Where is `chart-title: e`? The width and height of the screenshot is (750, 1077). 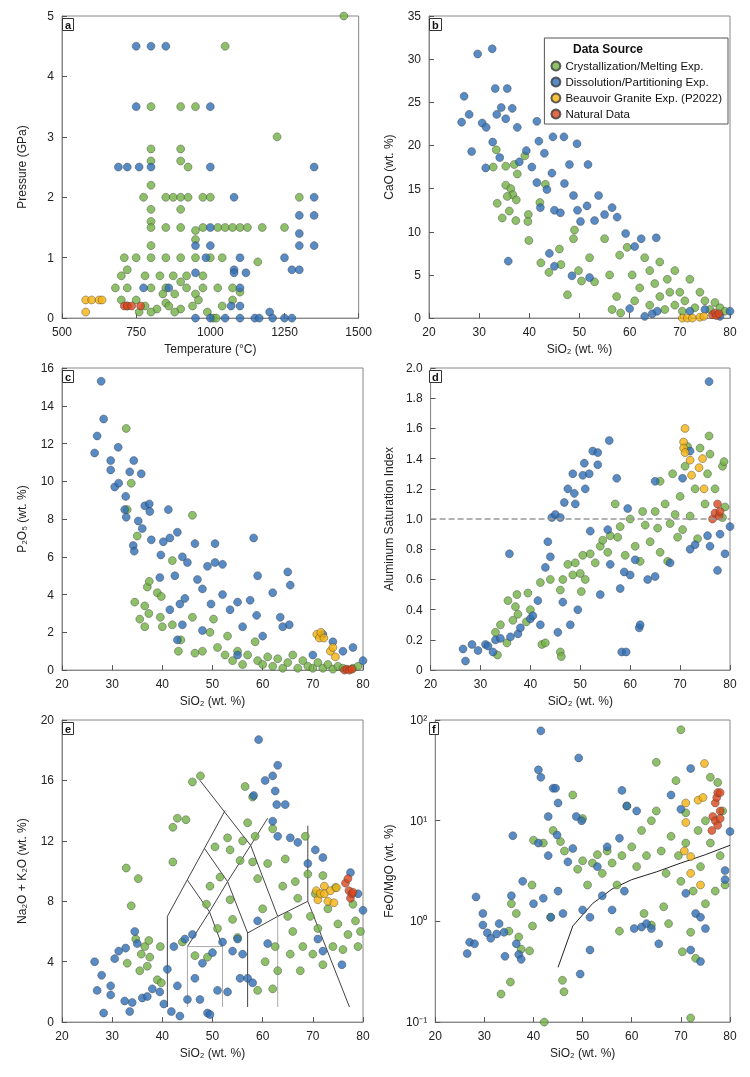
chart-title: e is located at coordinates (68, 728).